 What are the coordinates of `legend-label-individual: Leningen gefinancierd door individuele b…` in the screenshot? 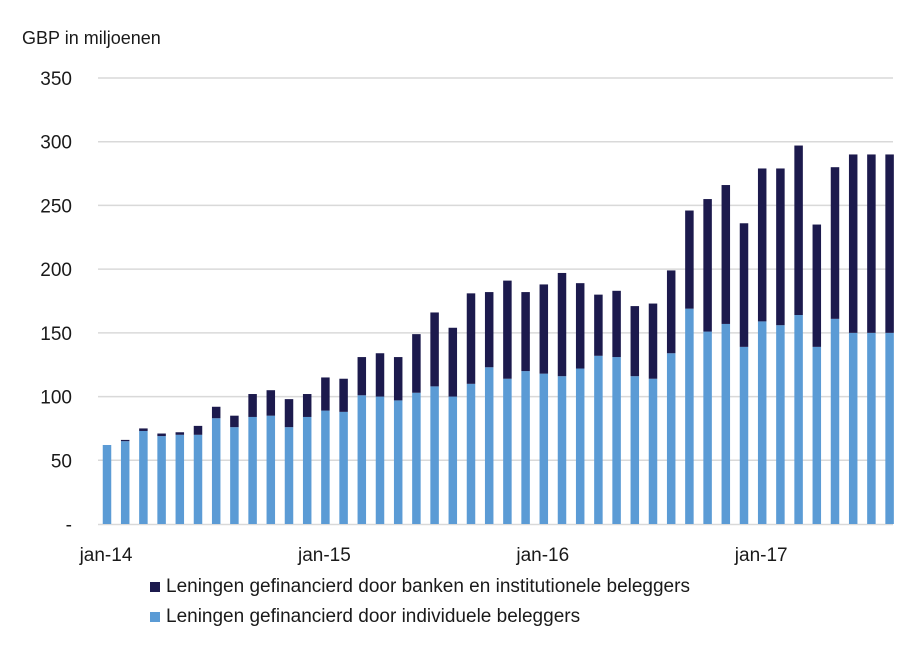 It's located at (373, 616).